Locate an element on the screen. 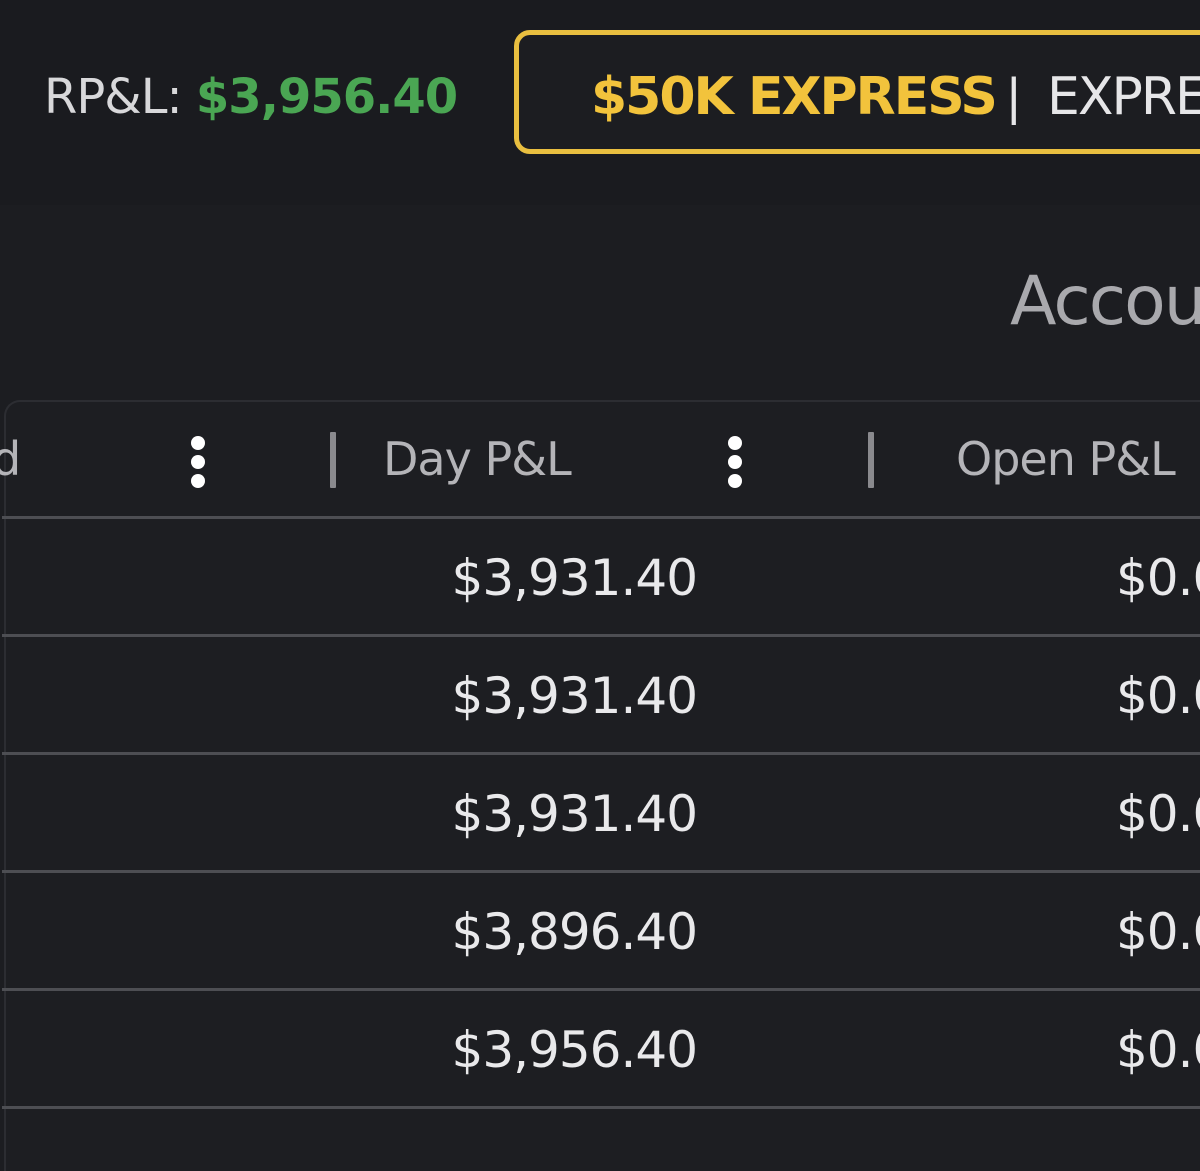  table-header: d Day P&L Open P&L is located at coordinates (600, 460).